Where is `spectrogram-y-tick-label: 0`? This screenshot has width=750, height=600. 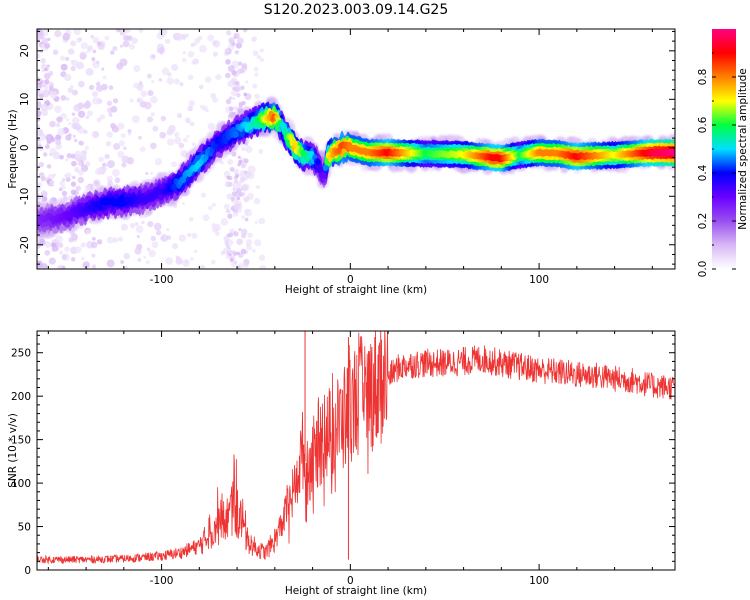 spectrogram-y-tick-label: 0 is located at coordinates (25, 147).